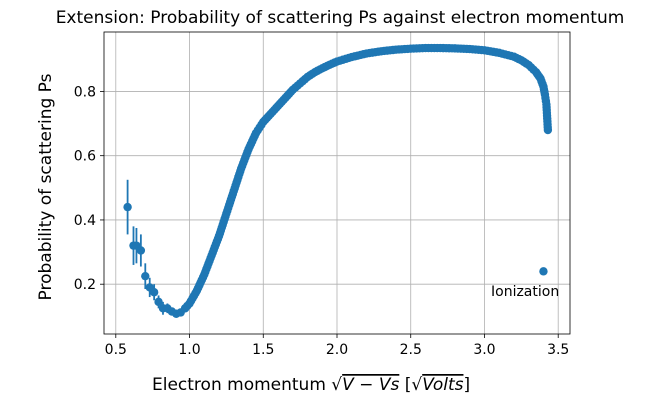 The image size is (670, 404). What do you see at coordinates (263, 350) in the screenshot?
I see `x-tick-label: 1.5` at bounding box center [263, 350].